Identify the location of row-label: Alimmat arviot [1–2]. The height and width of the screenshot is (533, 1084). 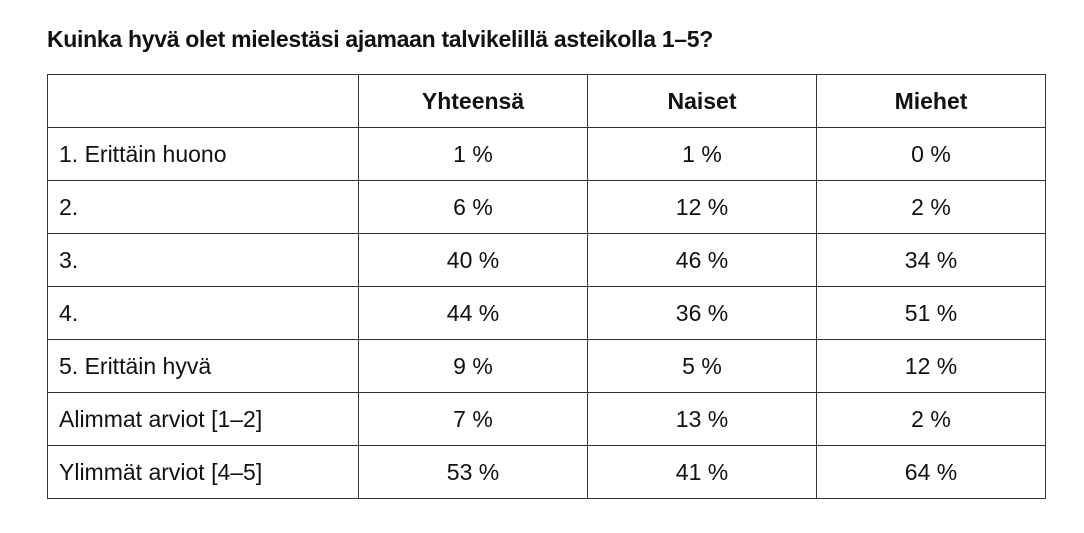
(203, 419).